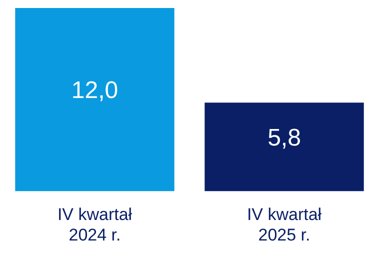 Image resolution: width=379 pixels, height=260 pixels. What do you see at coordinates (94, 90) in the screenshot?
I see `data-label: 12,0` at bounding box center [94, 90].